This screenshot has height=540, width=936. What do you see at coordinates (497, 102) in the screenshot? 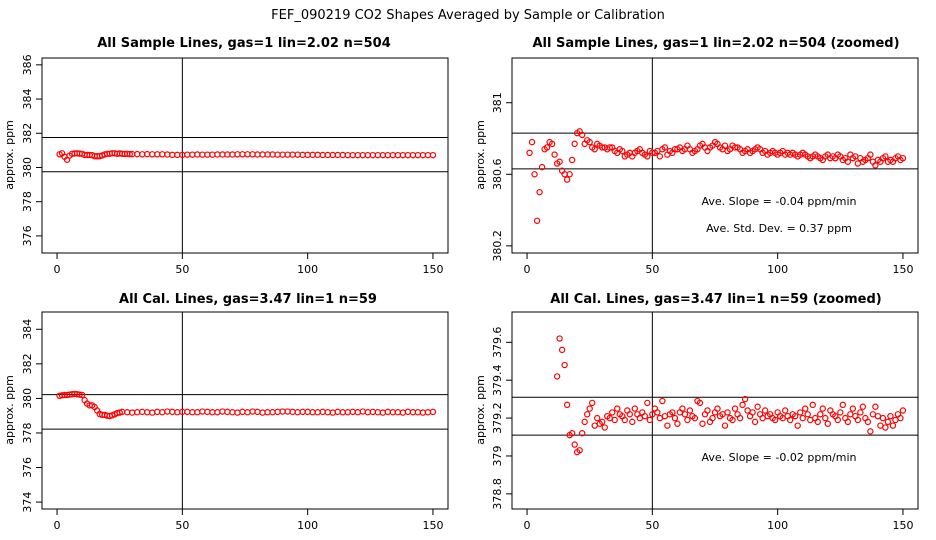
I see `y-tick-label: 381` at bounding box center [497, 102].